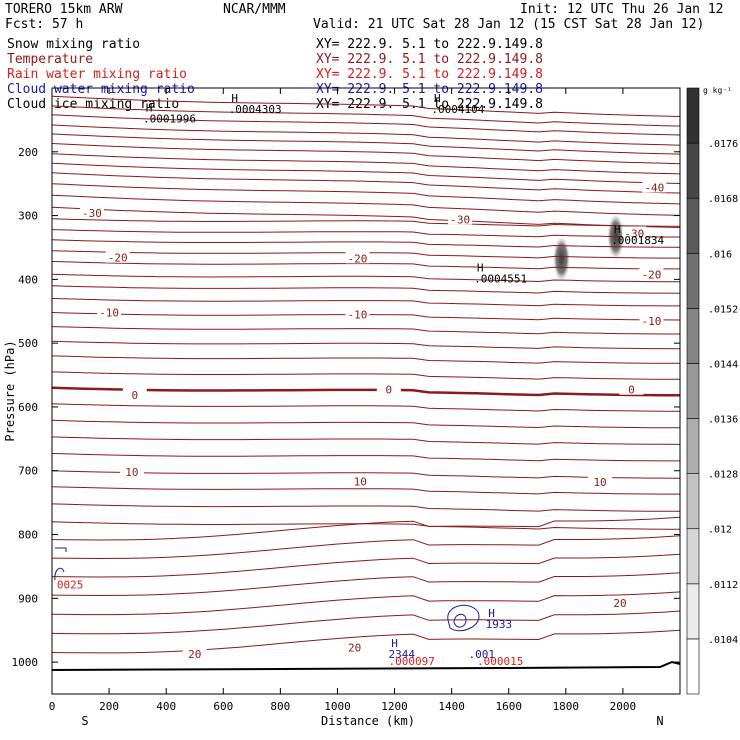 Image resolution: width=740 pixels, height=740 pixels. What do you see at coordinates (723, 475) in the screenshot?
I see `colorbar-tick-label: .0128` at bounding box center [723, 475].